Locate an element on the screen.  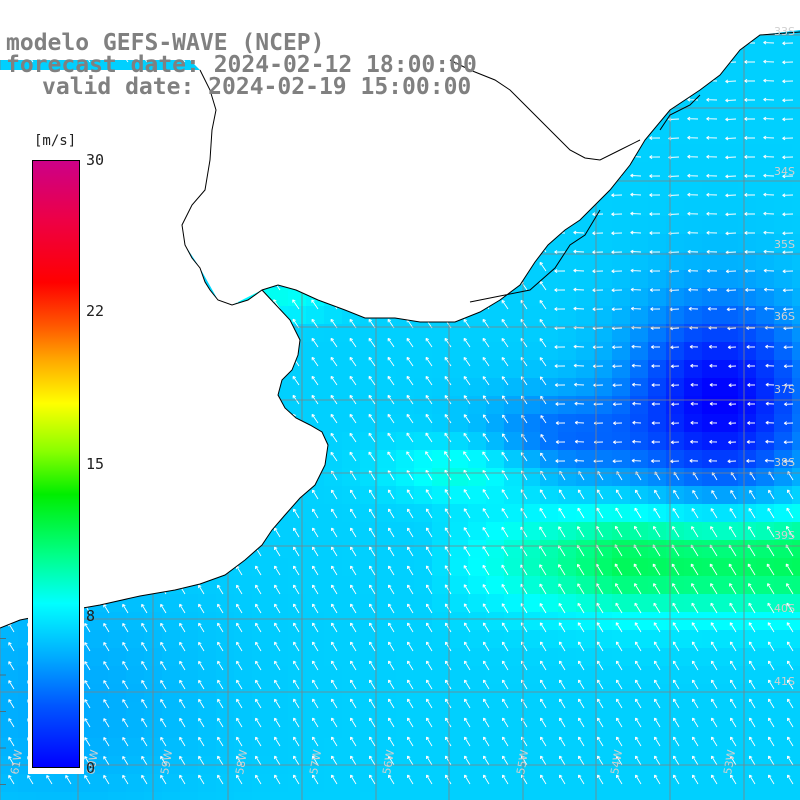
lon-label: 59W is located at coordinates (166, 762).